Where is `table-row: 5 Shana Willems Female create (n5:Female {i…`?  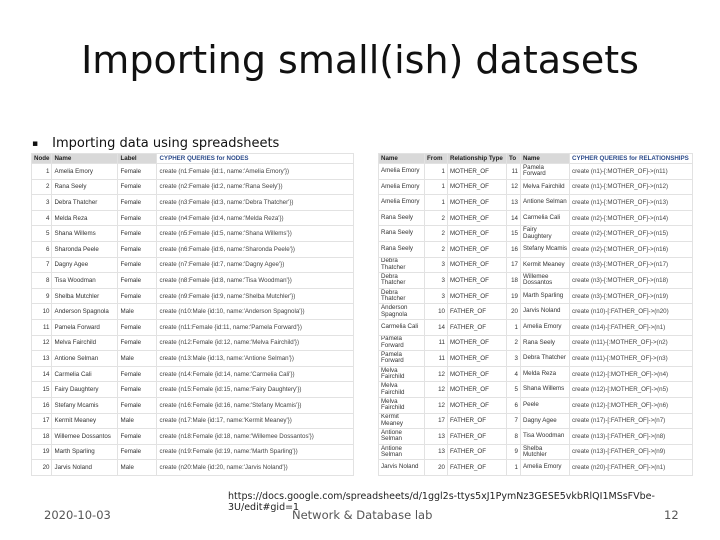
table-row: 5 Shana Willems Female create (n5:Female {i… is located at coordinates (192, 233).